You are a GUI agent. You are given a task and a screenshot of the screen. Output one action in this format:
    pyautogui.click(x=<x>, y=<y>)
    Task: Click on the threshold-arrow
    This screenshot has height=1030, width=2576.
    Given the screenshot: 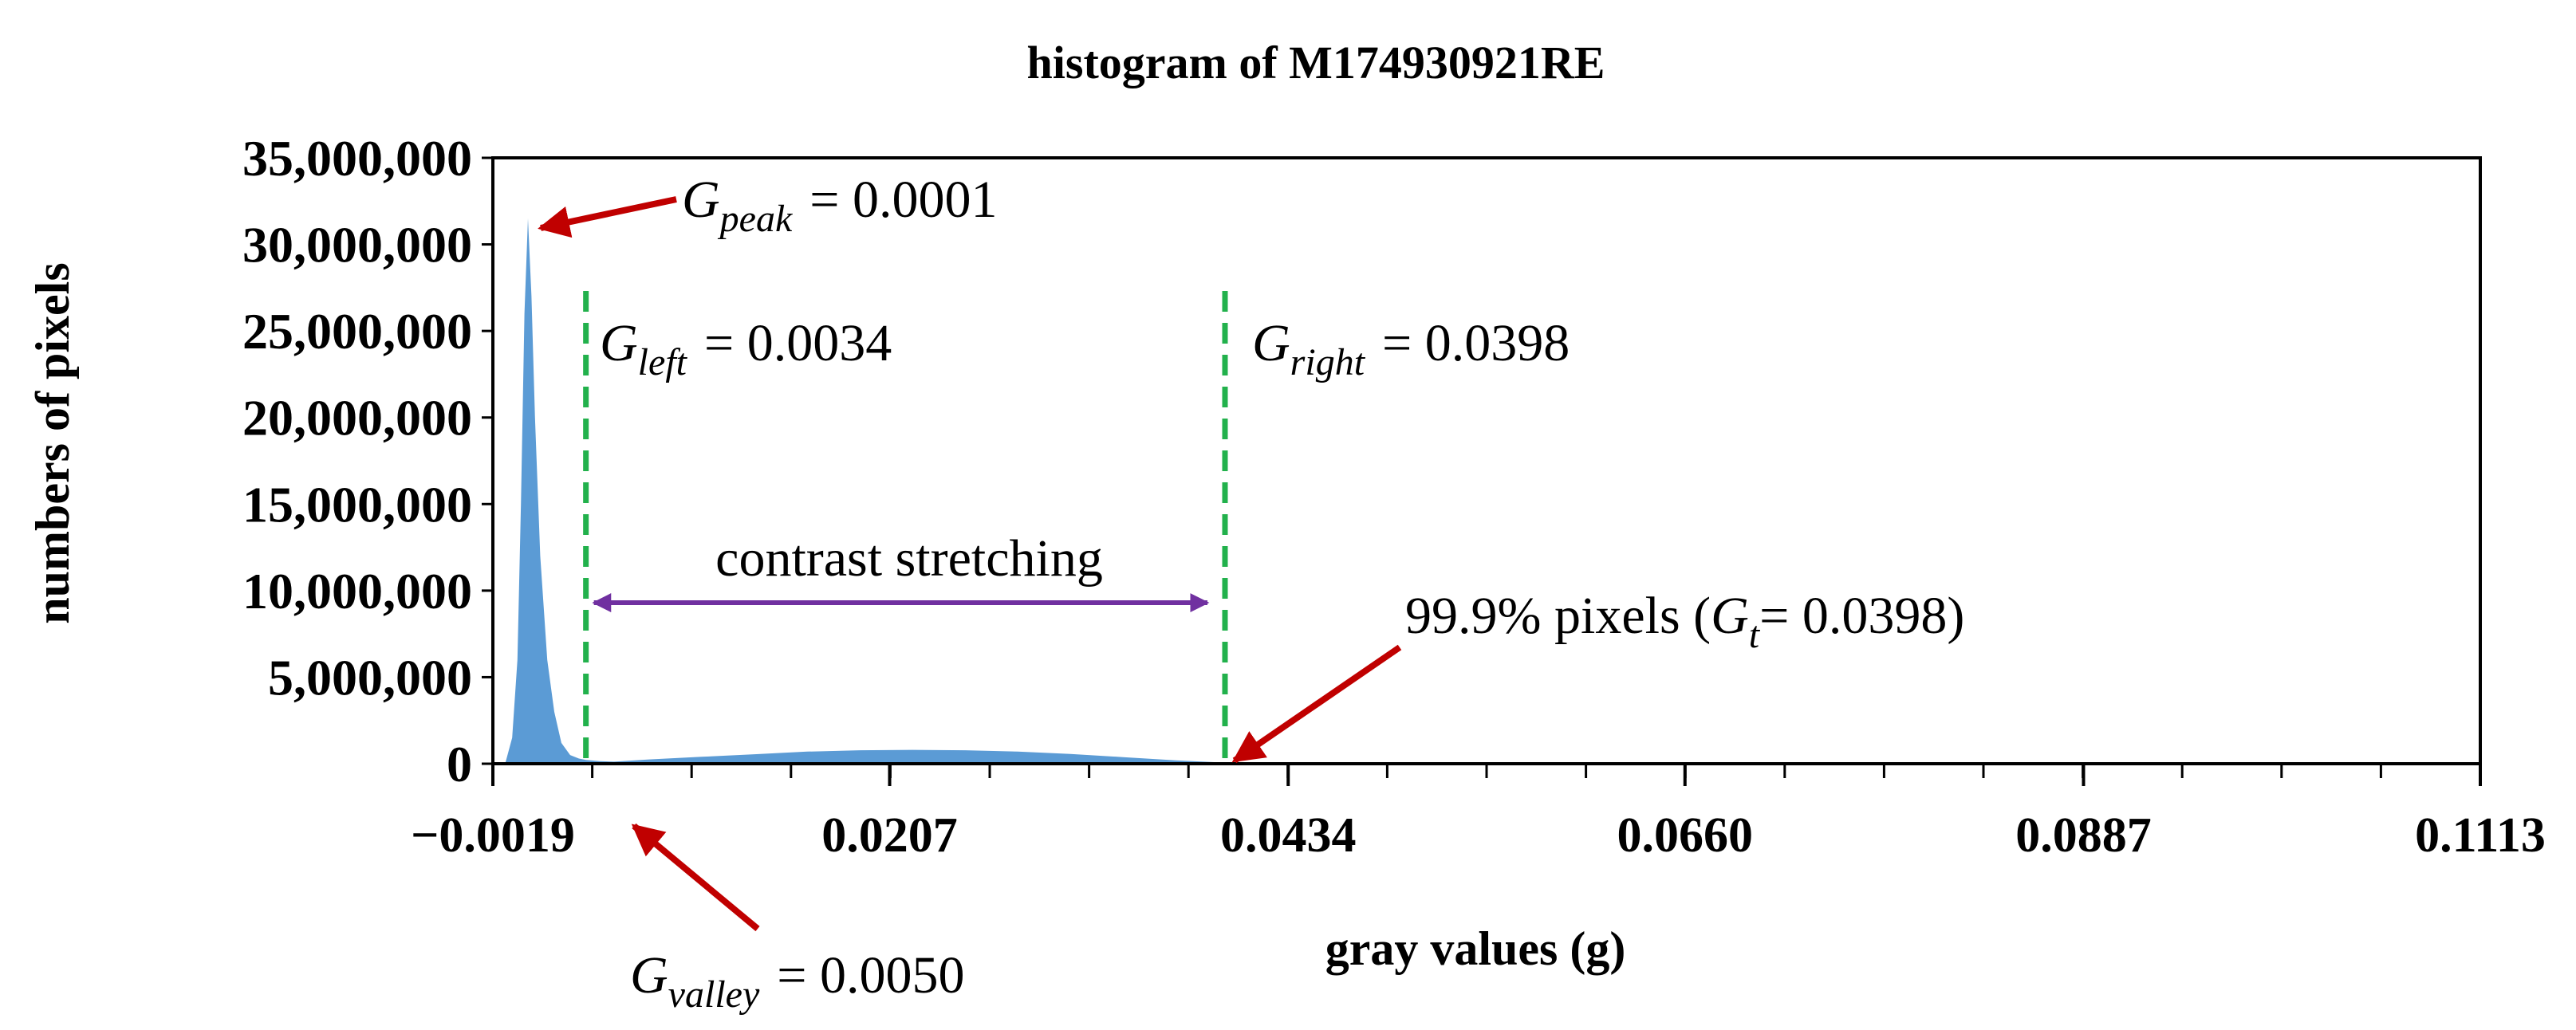 What is the action you would take?
    pyautogui.click(x=1316, y=704)
    